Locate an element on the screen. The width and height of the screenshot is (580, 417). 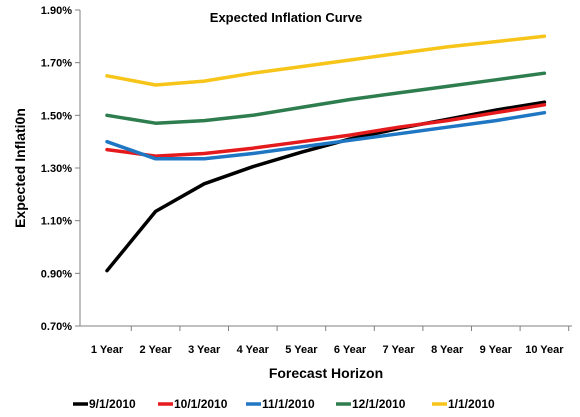
x-tick-label: 4 Year is located at coordinates (253, 350).